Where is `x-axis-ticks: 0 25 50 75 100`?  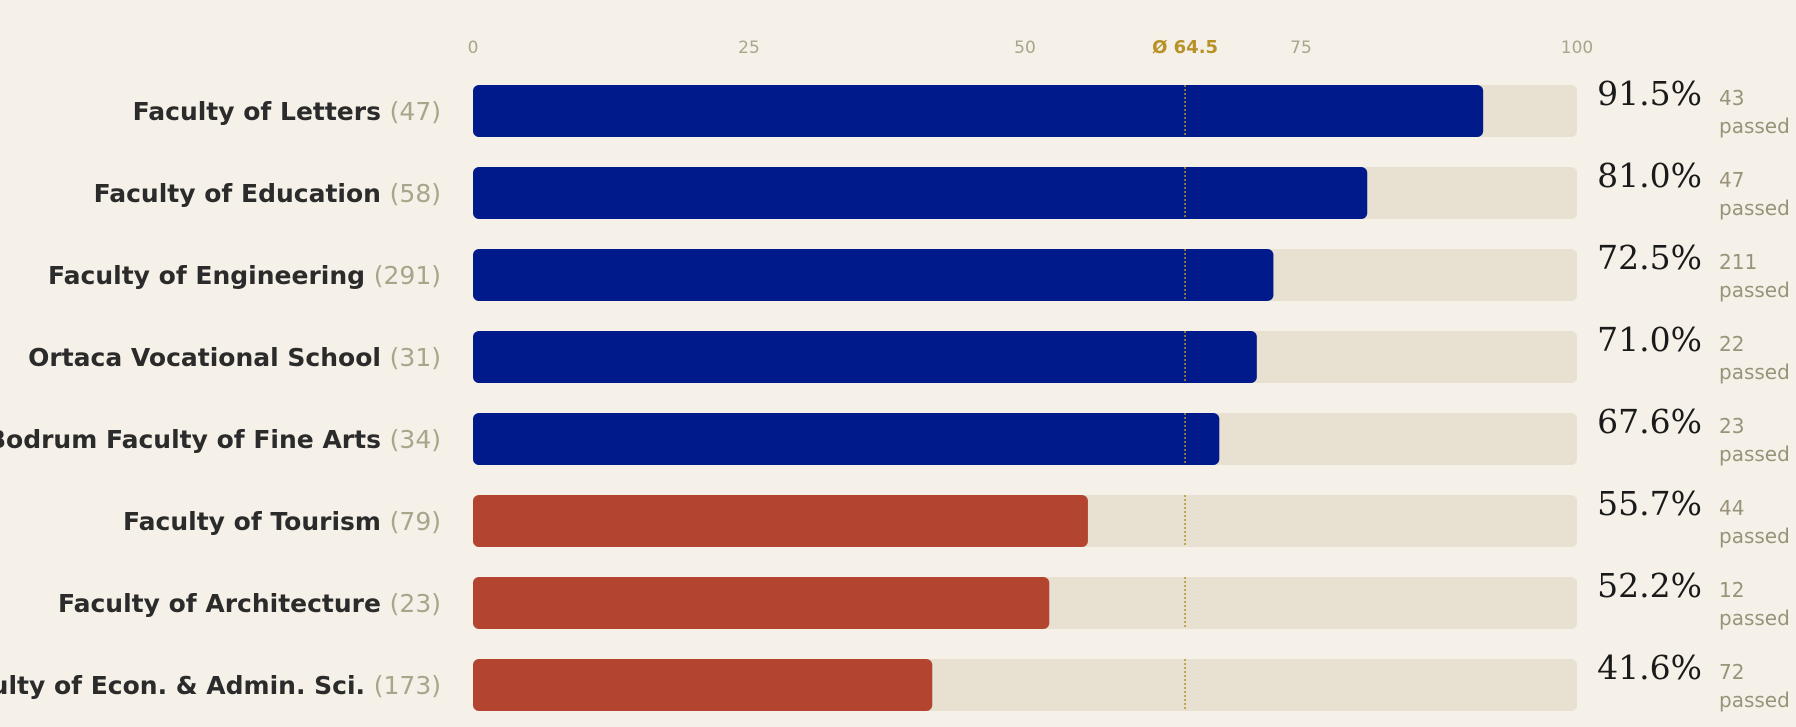
x-axis-ticks: 0 25 50 75 100 is located at coordinates (1031, 48).